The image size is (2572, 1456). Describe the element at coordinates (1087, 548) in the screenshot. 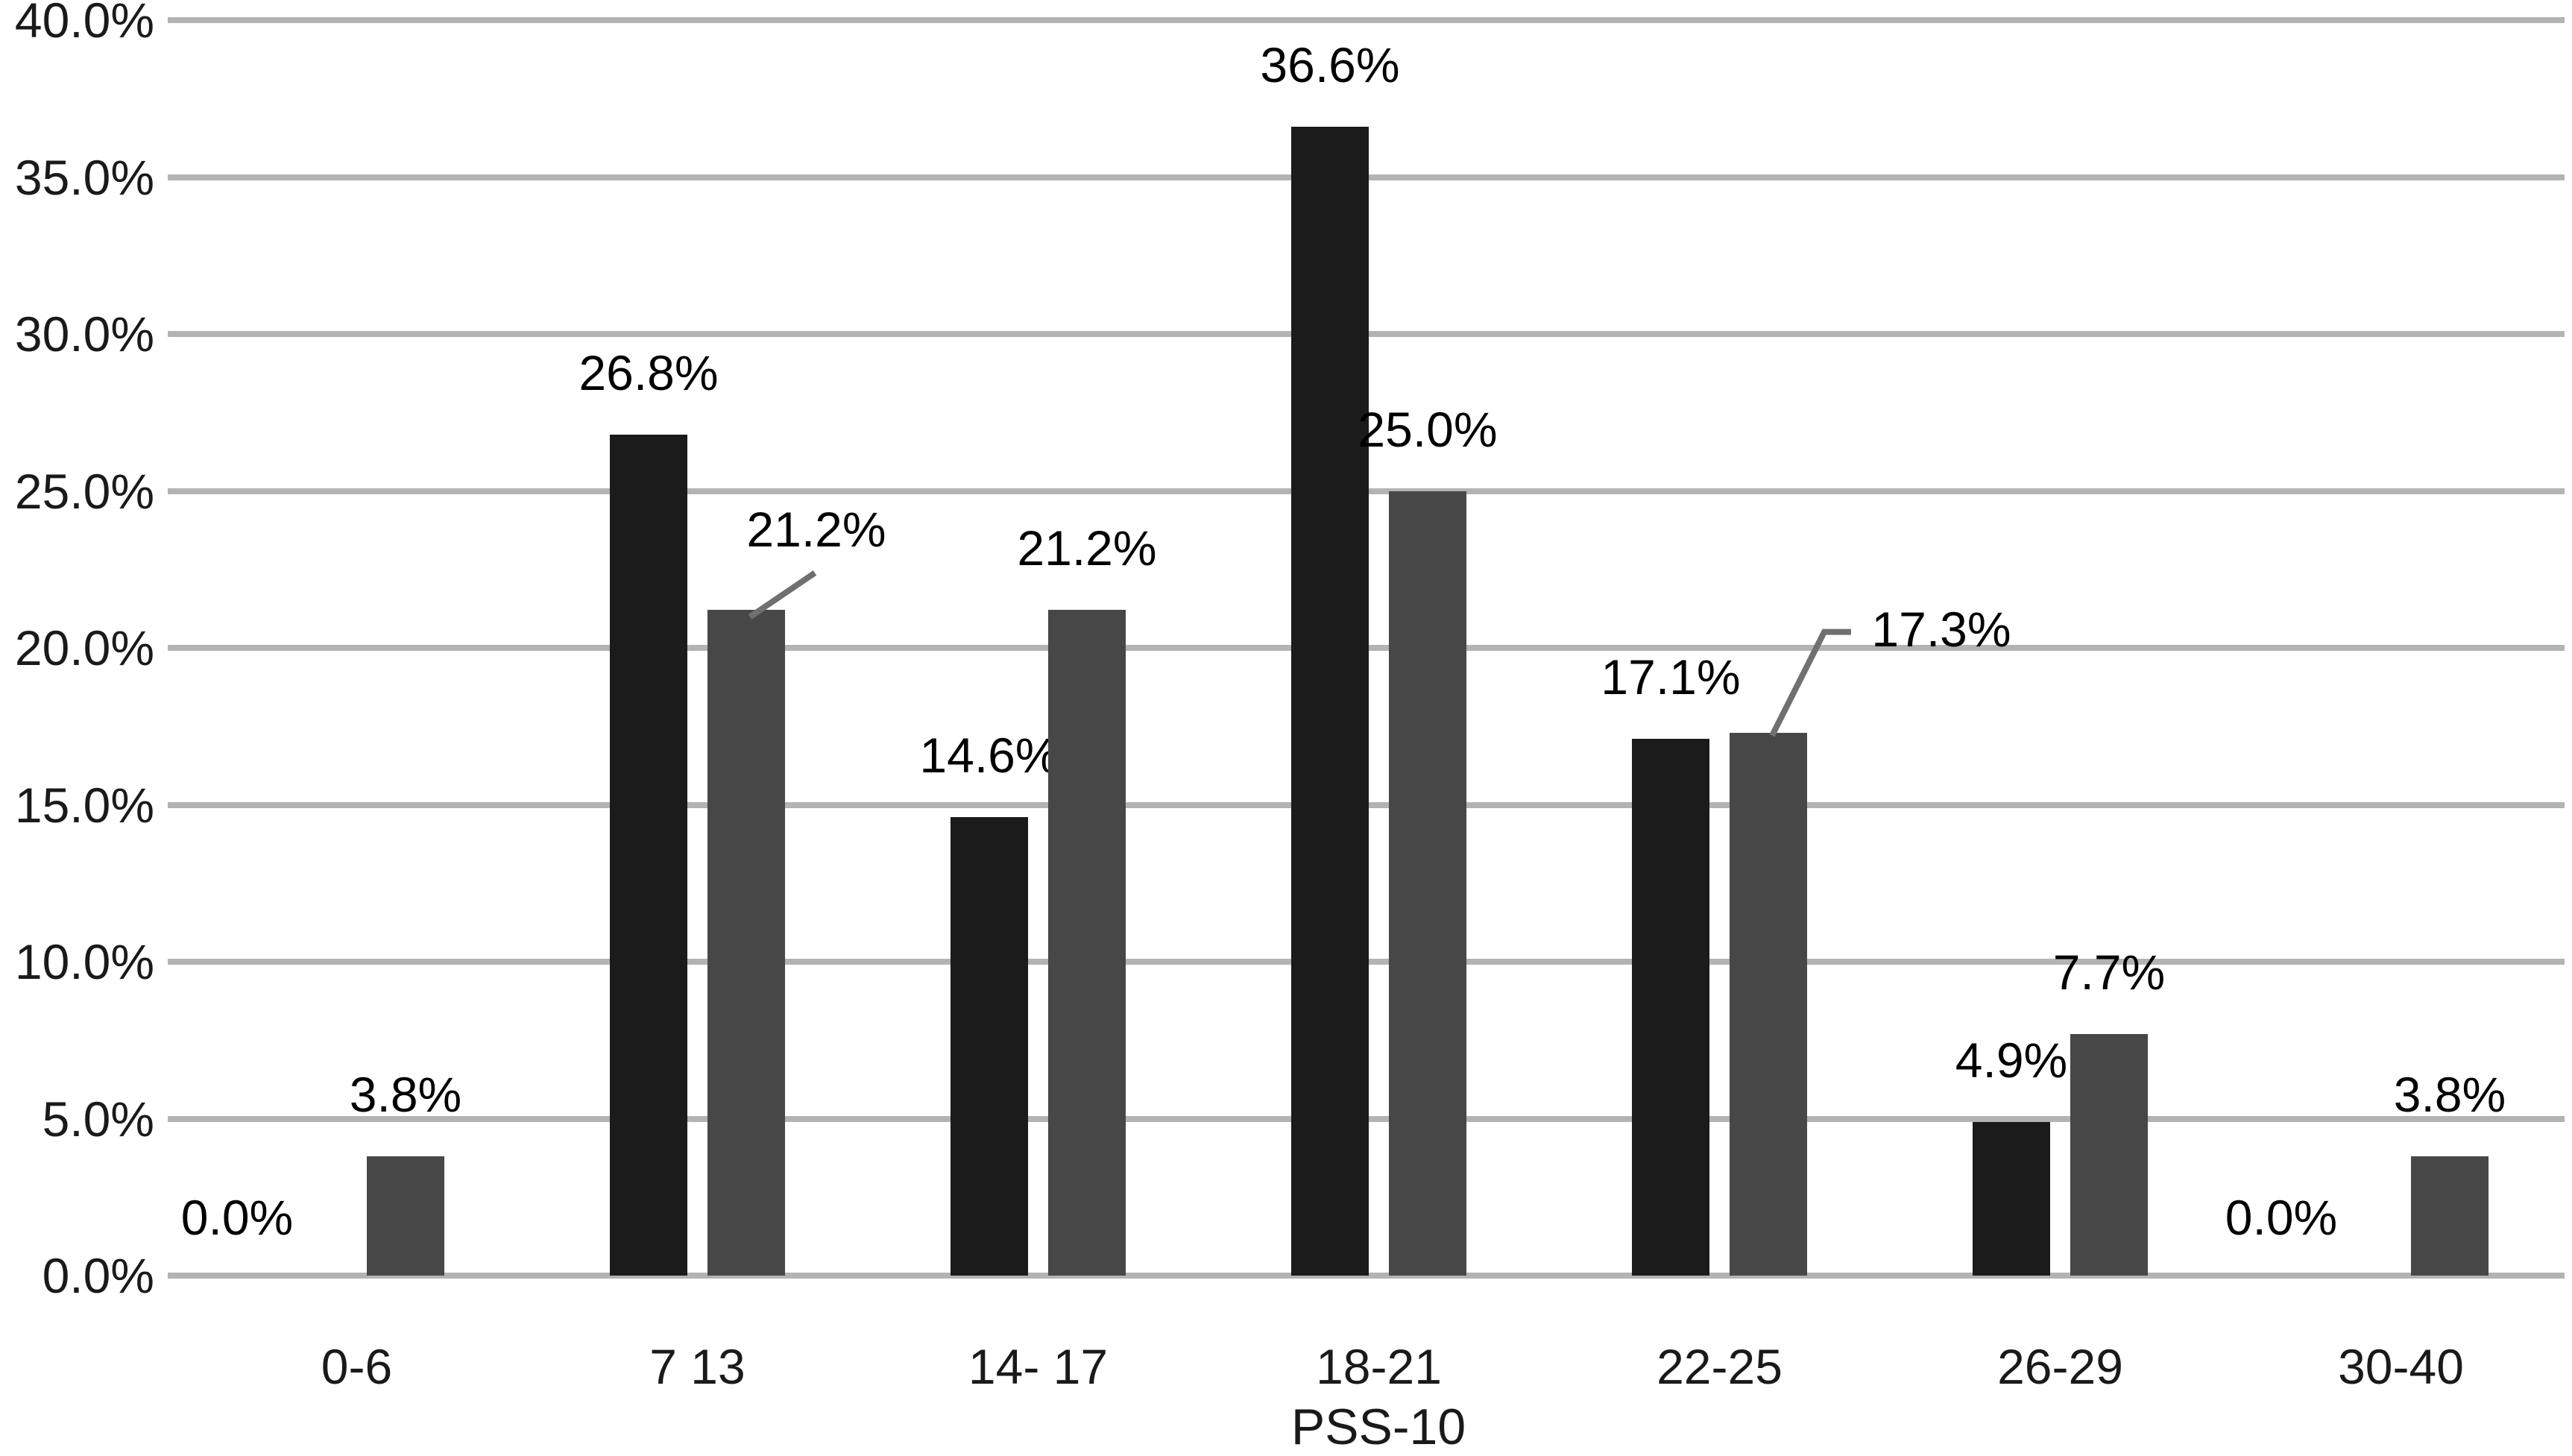

I see `data-label-series-2-gray-cat2: 21.2%` at that location.